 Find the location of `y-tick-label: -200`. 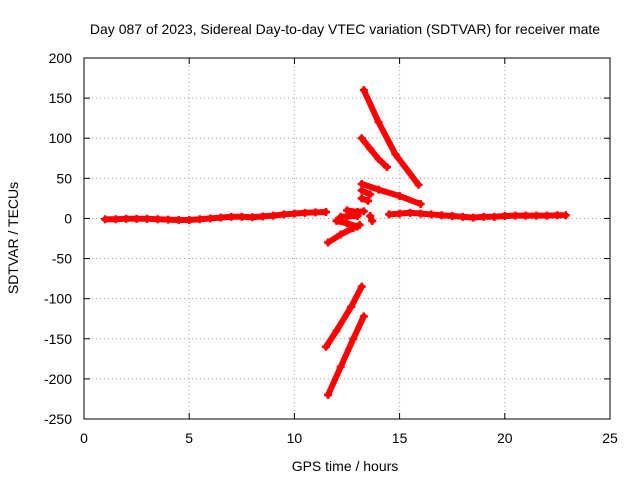

y-tick-label: -200 is located at coordinates (58, 379).